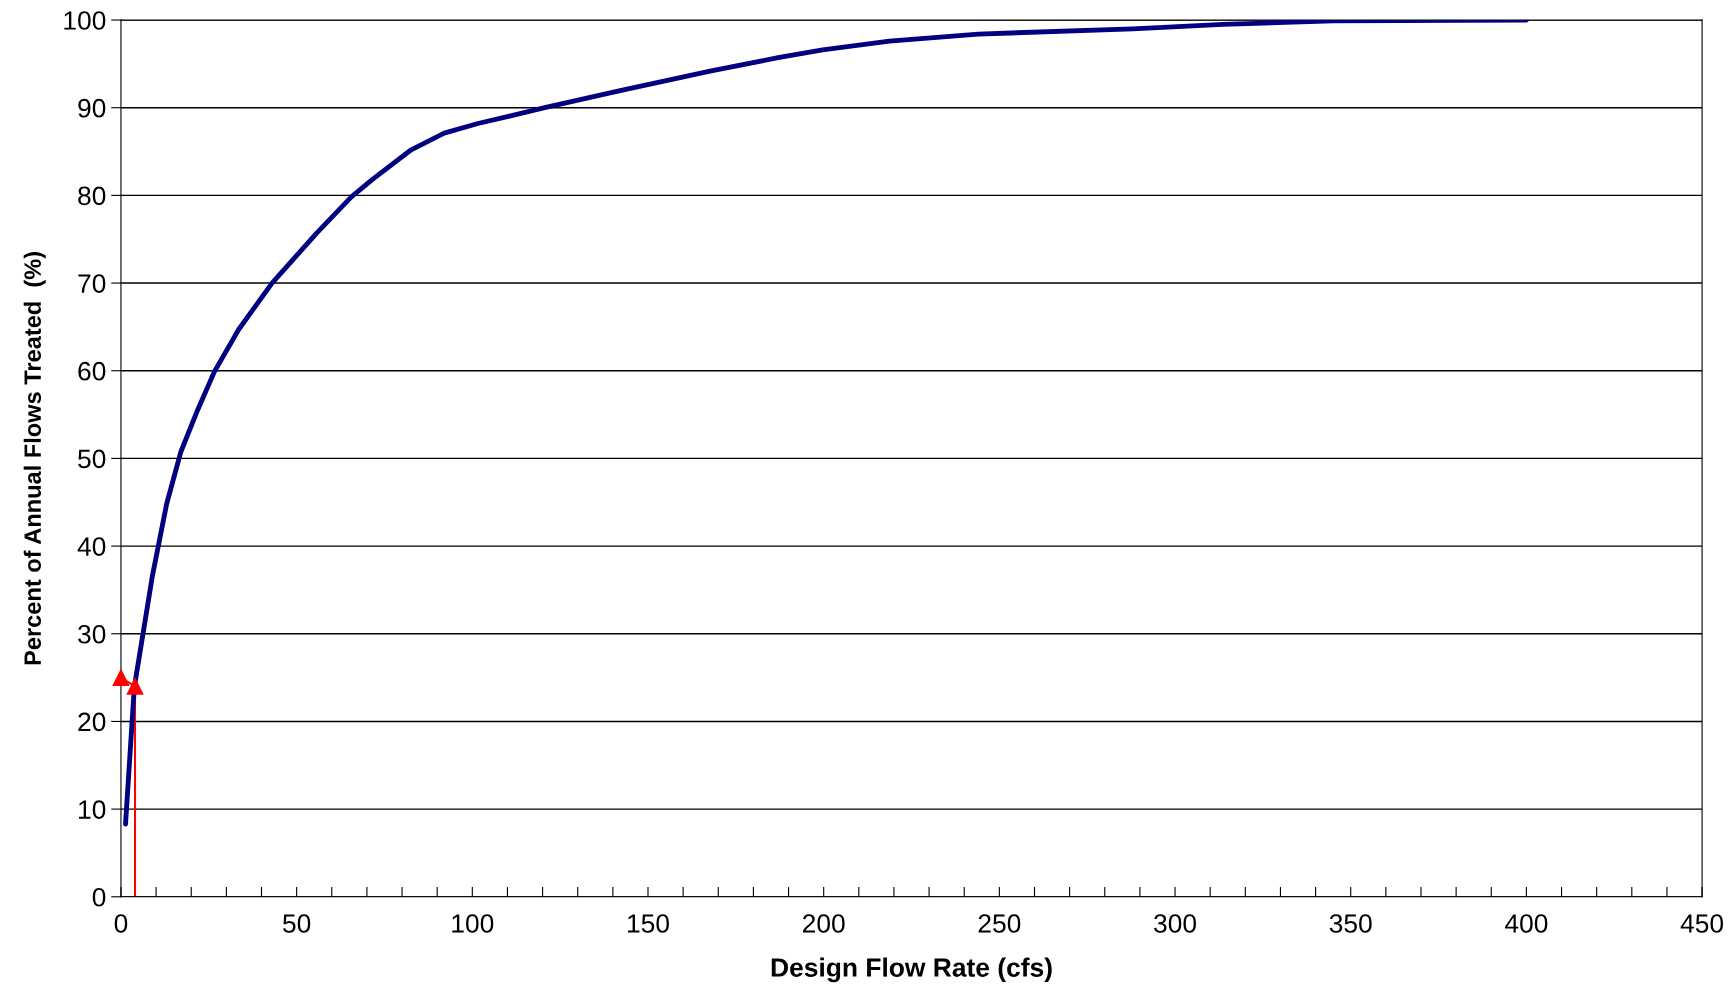  What do you see at coordinates (92, 722) in the screenshot?
I see `y-tick-label: 20` at bounding box center [92, 722].